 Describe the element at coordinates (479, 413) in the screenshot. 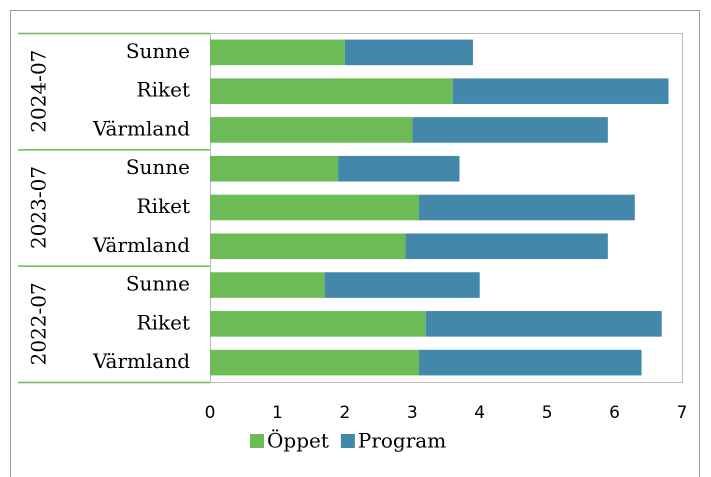

I see `x-tick-label: 4` at that location.